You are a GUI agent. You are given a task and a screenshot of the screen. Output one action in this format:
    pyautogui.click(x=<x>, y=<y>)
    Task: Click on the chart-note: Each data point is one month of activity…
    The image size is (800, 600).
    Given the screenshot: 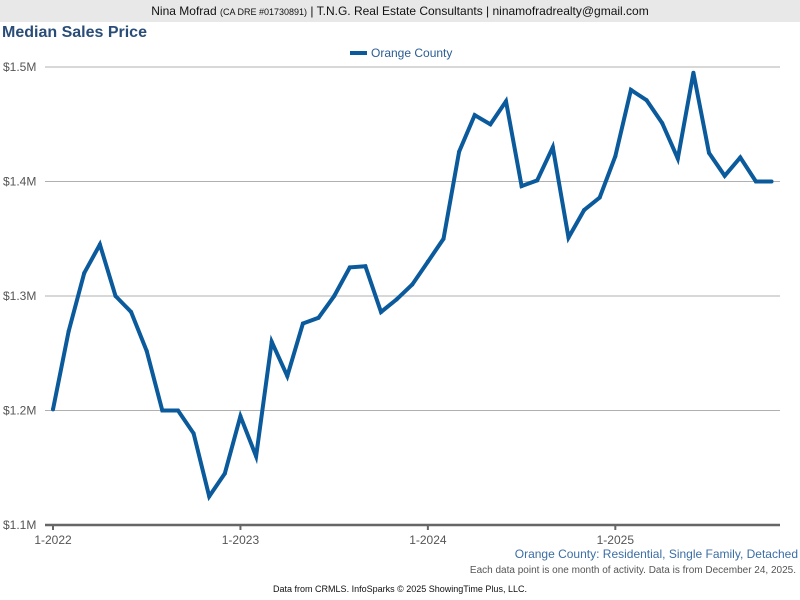 What is the action you would take?
    pyautogui.click(x=632, y=570)
    